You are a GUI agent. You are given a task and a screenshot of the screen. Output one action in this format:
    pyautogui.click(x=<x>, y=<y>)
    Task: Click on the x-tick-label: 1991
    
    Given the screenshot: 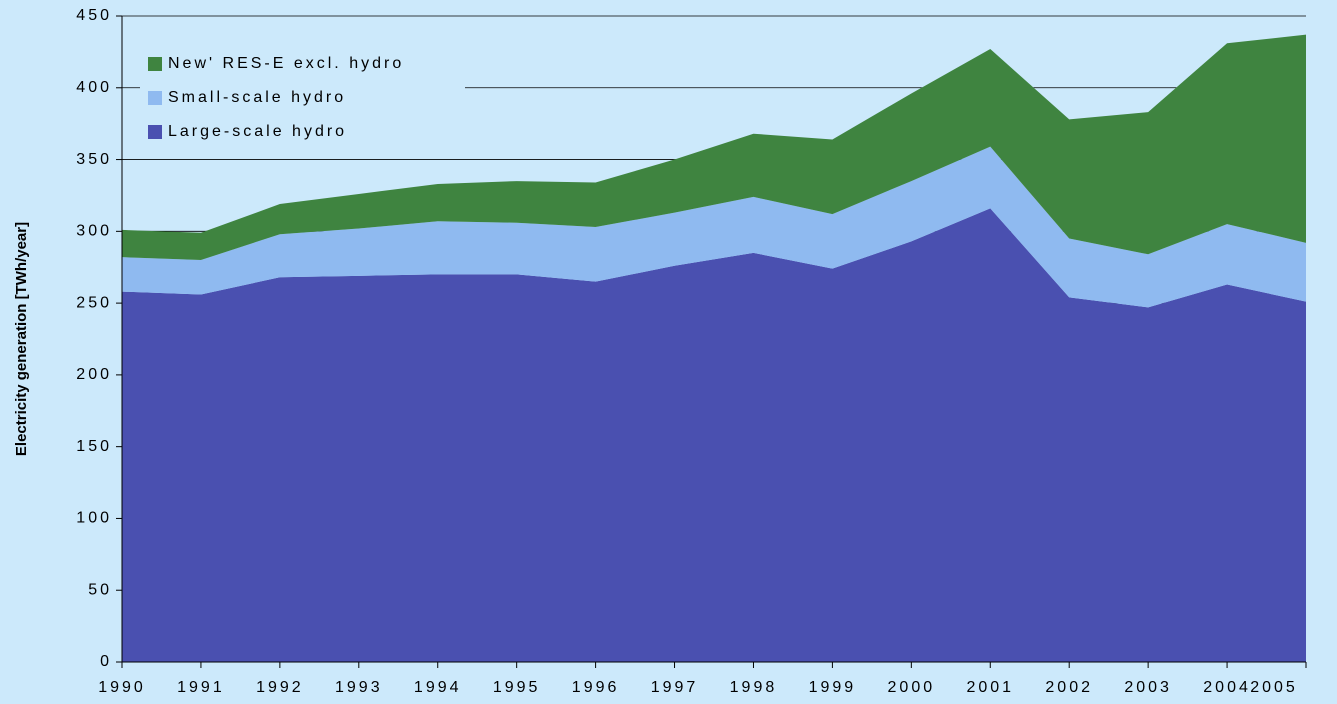 What is the action you would take?
    pyautogui.click(x=201, y=687)
    